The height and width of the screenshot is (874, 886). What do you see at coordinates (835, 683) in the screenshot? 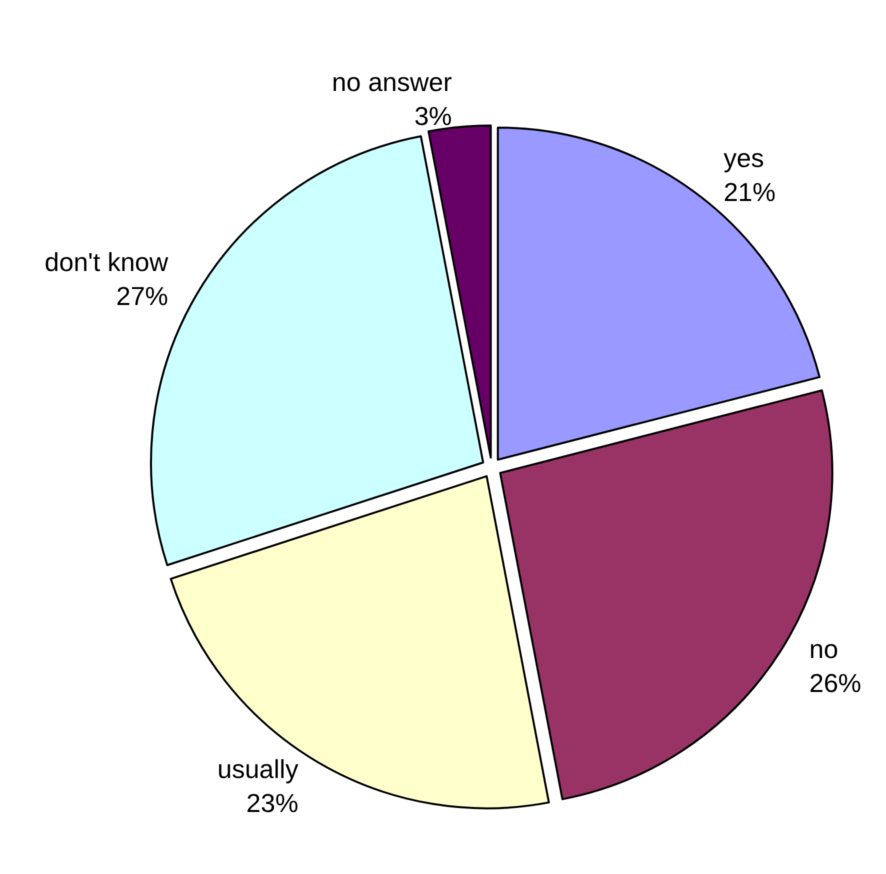
I see `data-label: 26%` at bounding box center [835, 683].